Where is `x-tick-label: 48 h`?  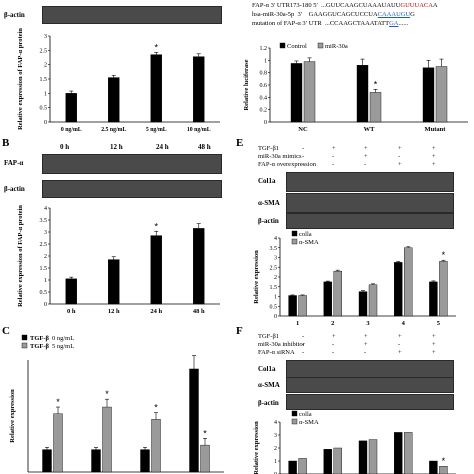 x-tick-label: 48 h is located at coordinates (199, 311).